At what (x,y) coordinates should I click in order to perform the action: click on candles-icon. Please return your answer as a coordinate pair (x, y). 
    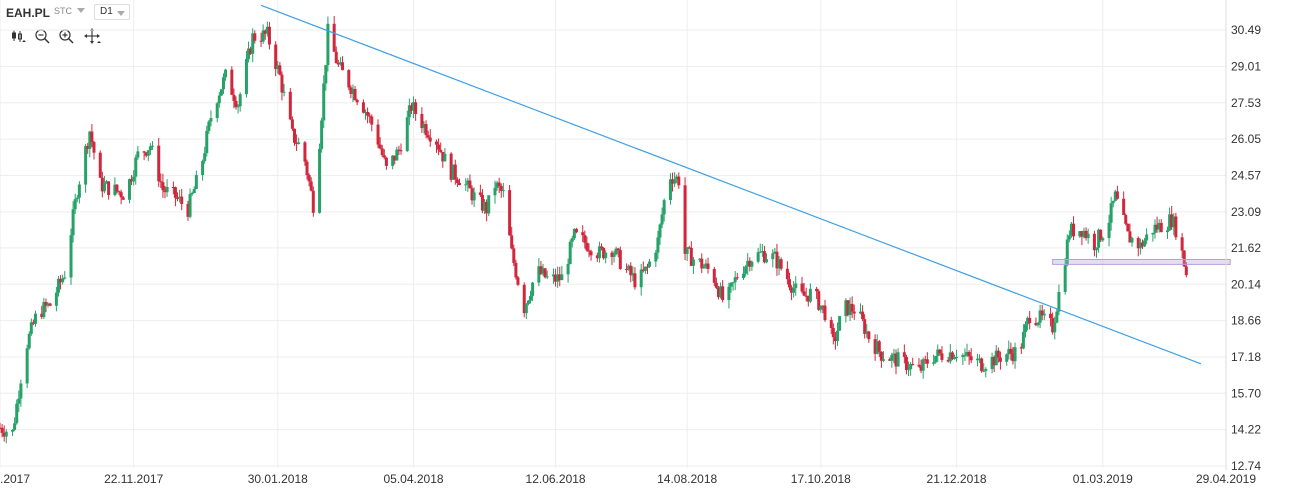
    Looking at the image, I should click on (19, 36).